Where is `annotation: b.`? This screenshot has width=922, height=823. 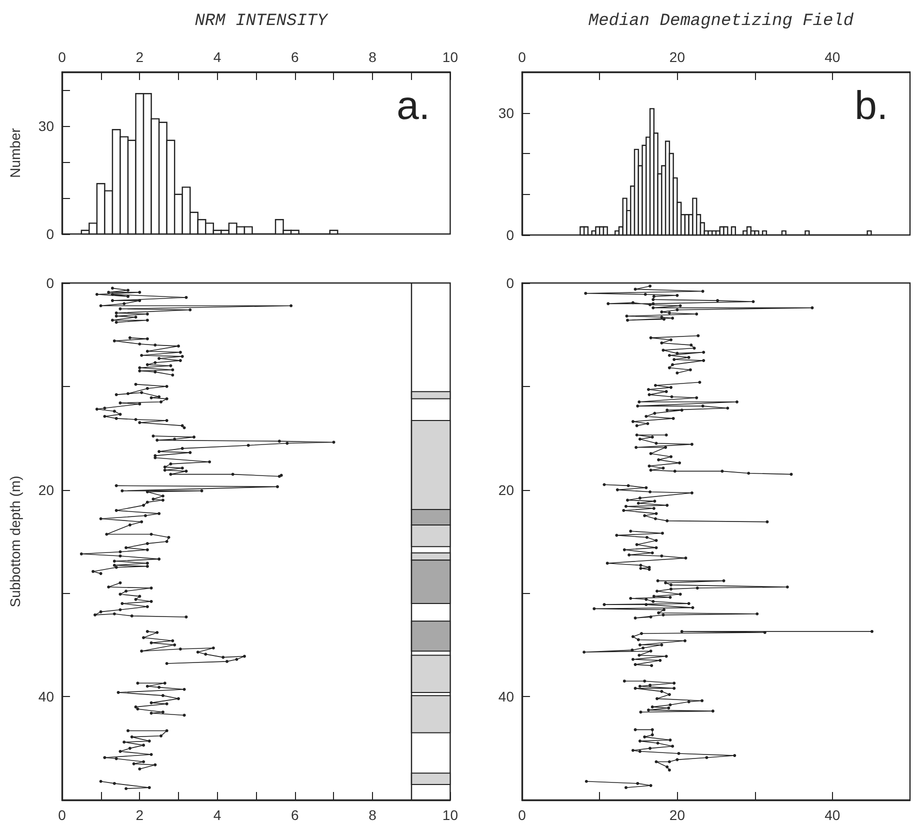 annotation: b. is located at coordinates (871, 106).